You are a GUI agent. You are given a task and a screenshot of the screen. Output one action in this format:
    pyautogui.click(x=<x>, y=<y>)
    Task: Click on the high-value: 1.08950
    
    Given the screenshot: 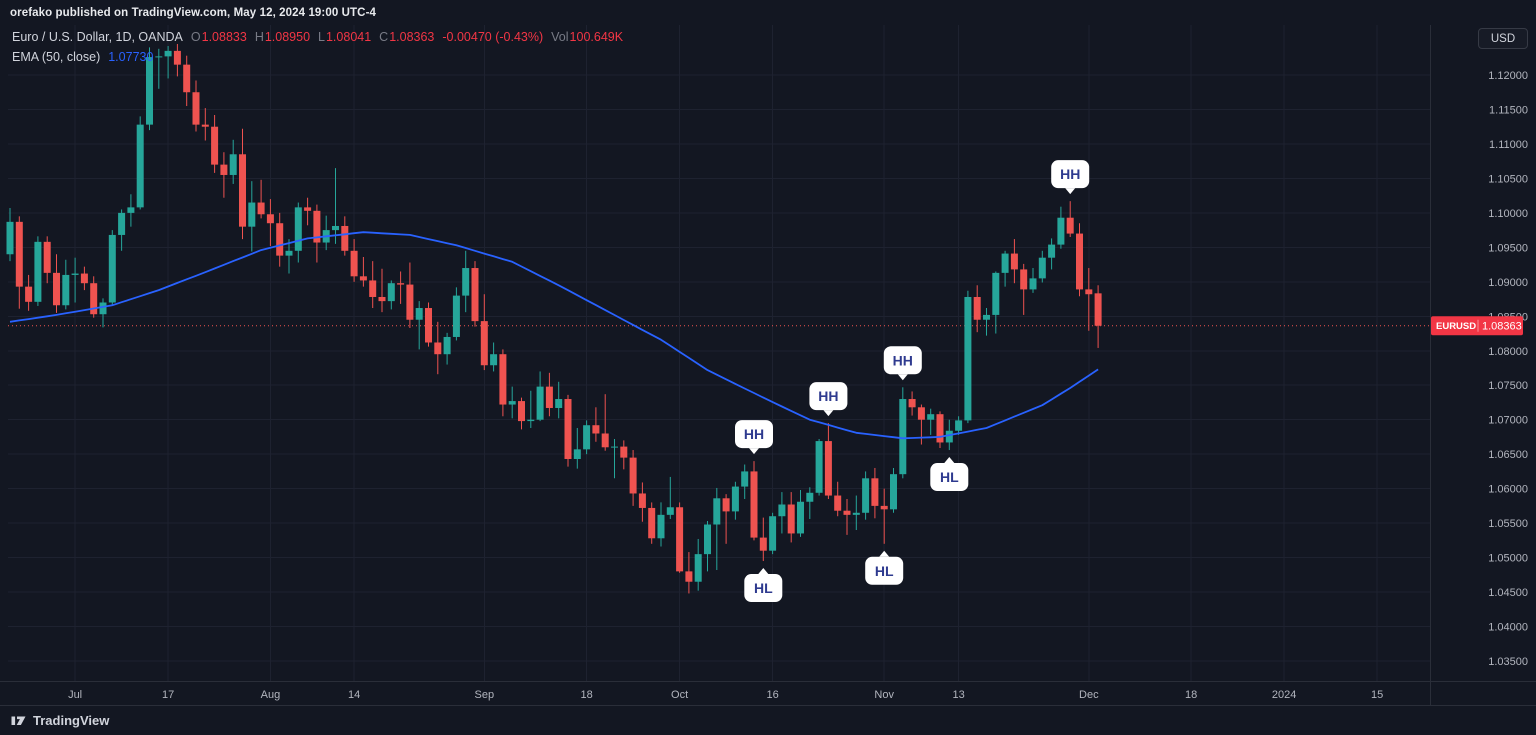 What is the action you would take?
    pyautogui.click(x=287, y=37)
    